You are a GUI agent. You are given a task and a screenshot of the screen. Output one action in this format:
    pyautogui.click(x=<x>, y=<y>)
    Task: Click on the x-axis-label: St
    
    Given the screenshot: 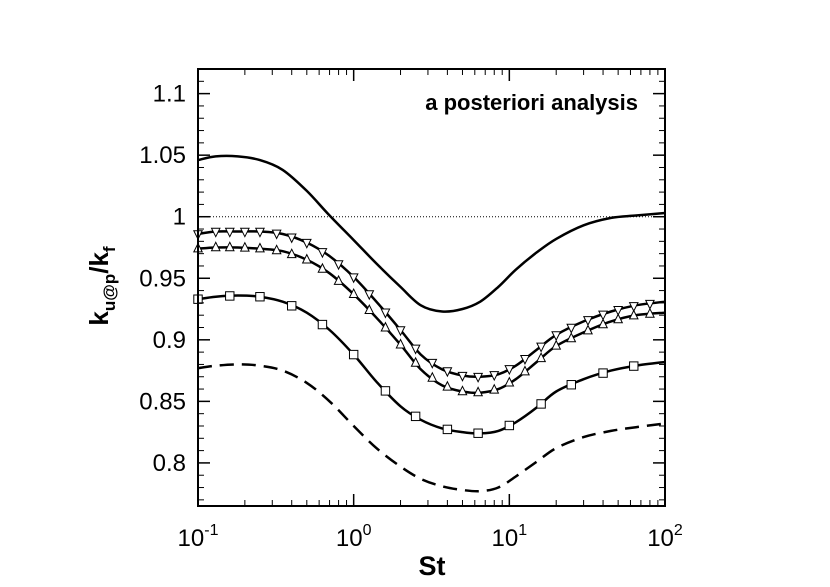 What is the action you would take?
    pyautogui.click(x=432, y=566)
    